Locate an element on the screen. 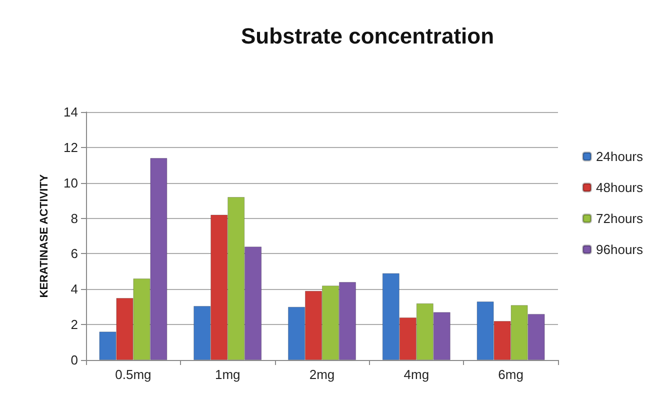 The image size is (670, 407). chart-title: Substrate concentration is located at coordinates (367, 36).